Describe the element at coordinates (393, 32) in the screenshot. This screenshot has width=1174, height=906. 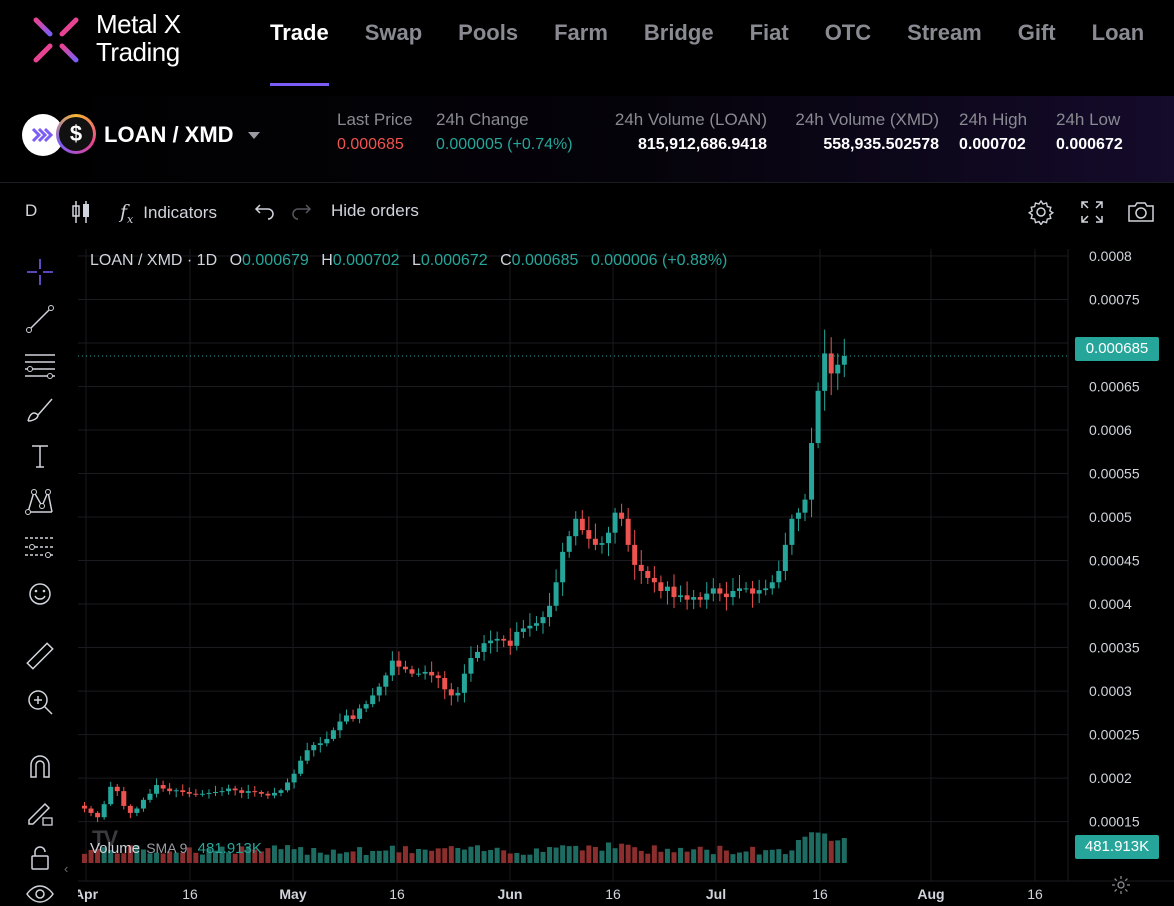
I see `nav-swap: Swap` at that location.